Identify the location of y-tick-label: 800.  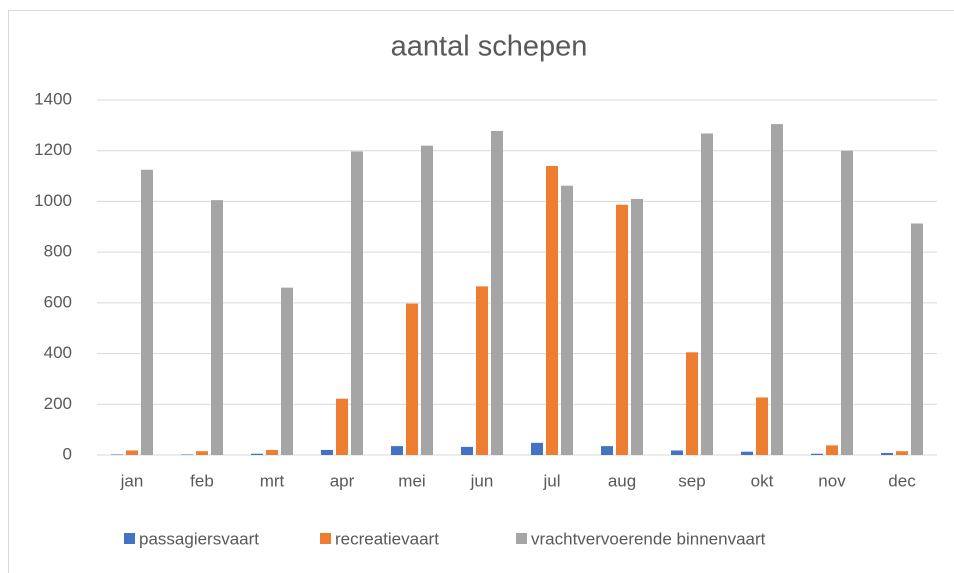
(58, 251).